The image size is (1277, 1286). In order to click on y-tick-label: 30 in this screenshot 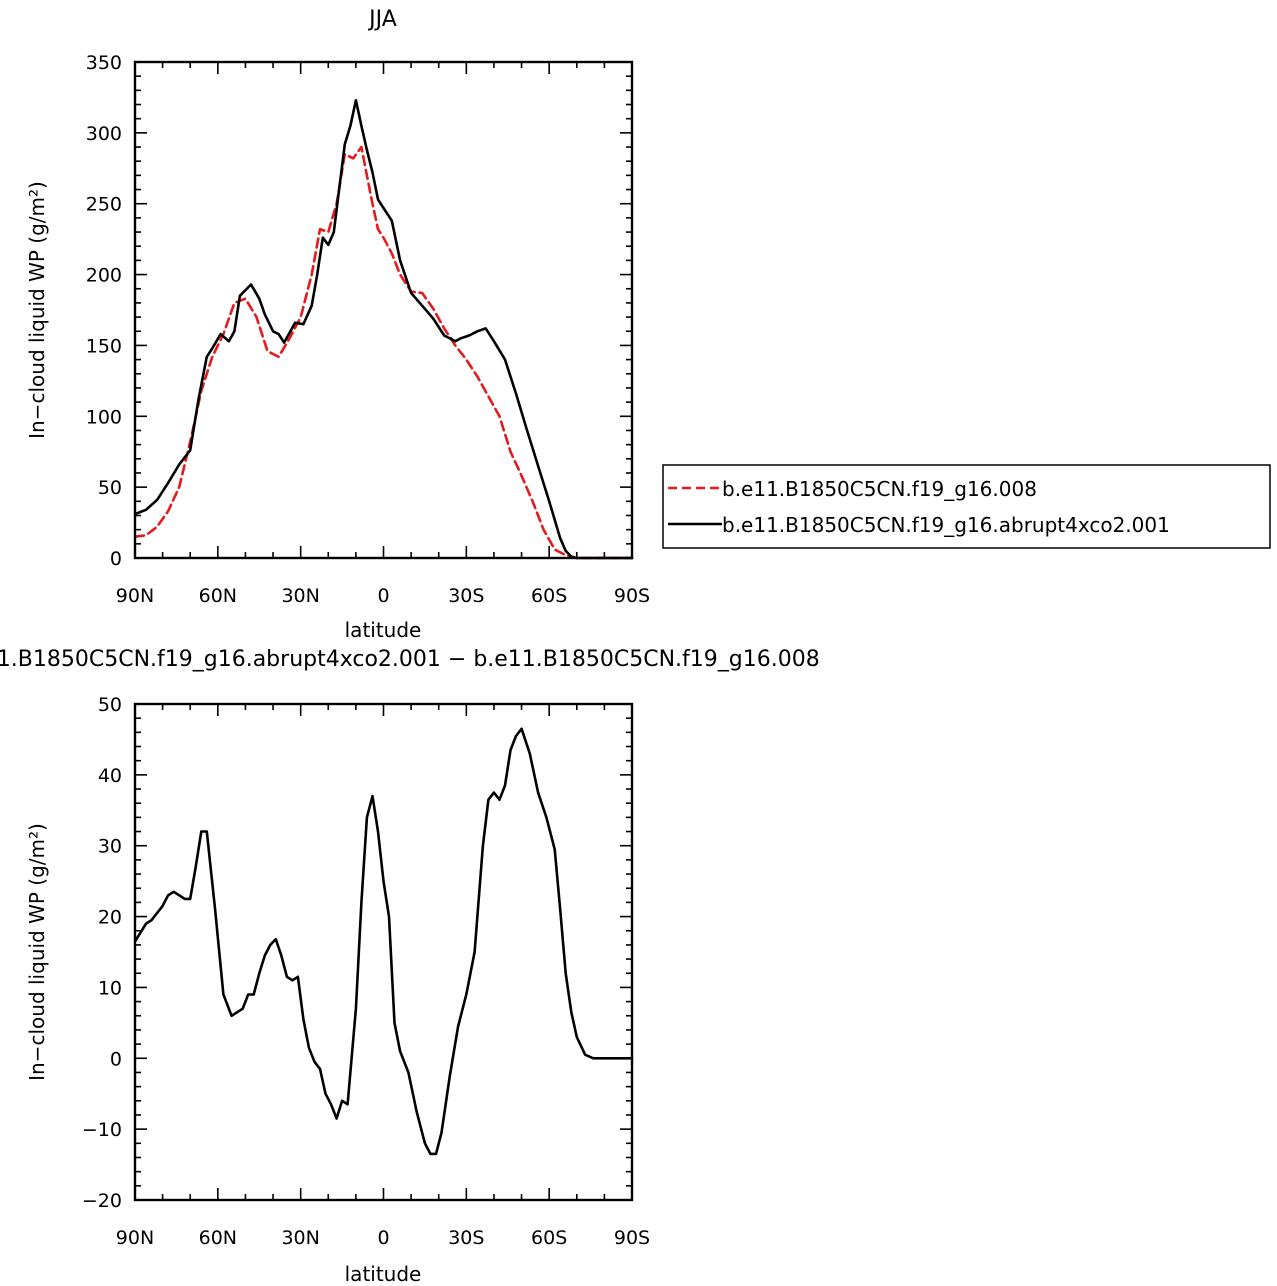, I will do `click(110, 847)`.